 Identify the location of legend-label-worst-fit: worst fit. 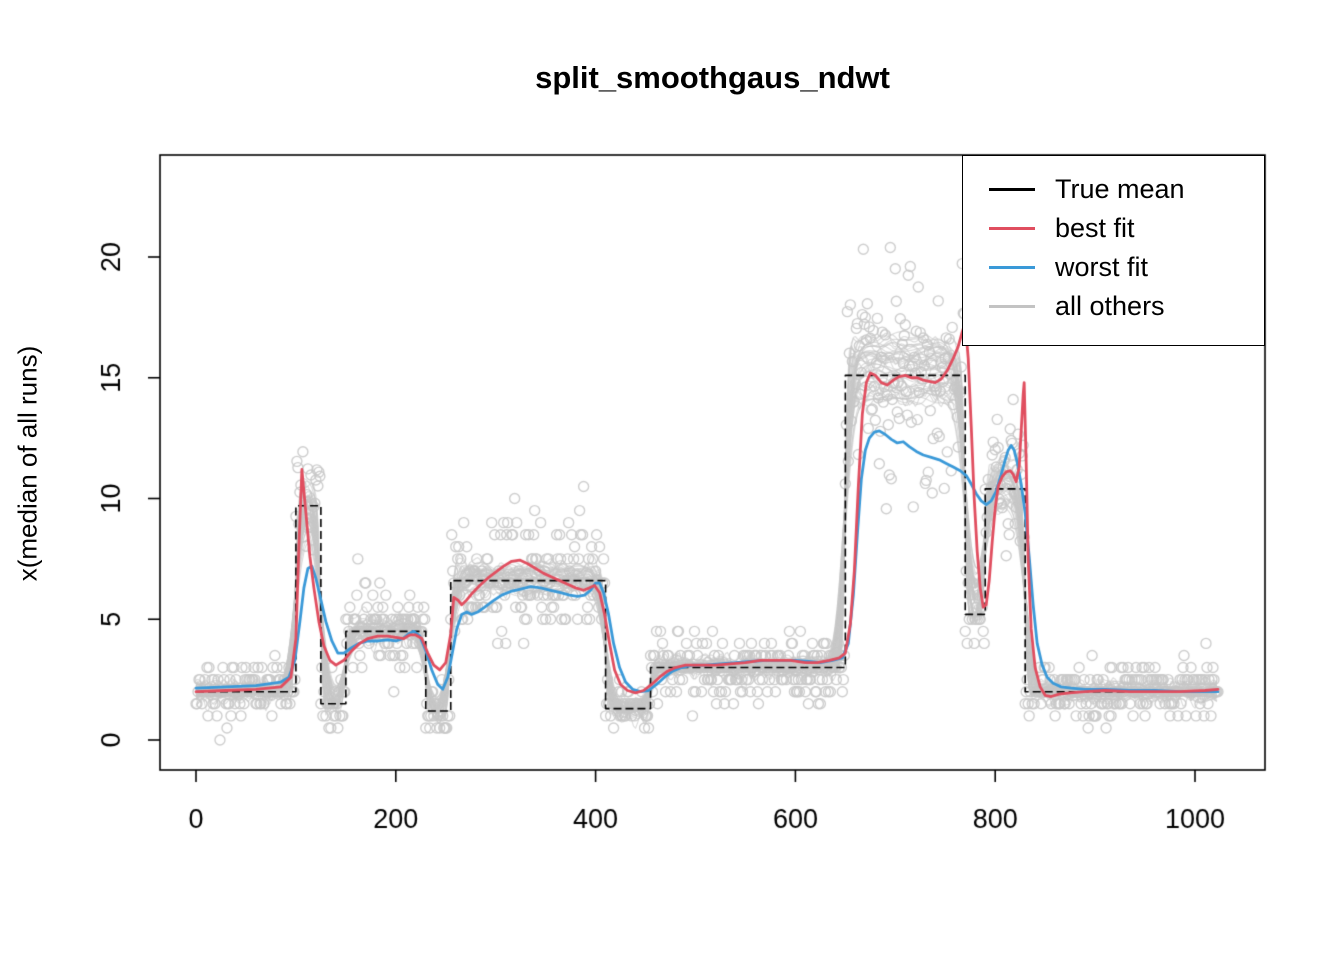
(1102, 267).